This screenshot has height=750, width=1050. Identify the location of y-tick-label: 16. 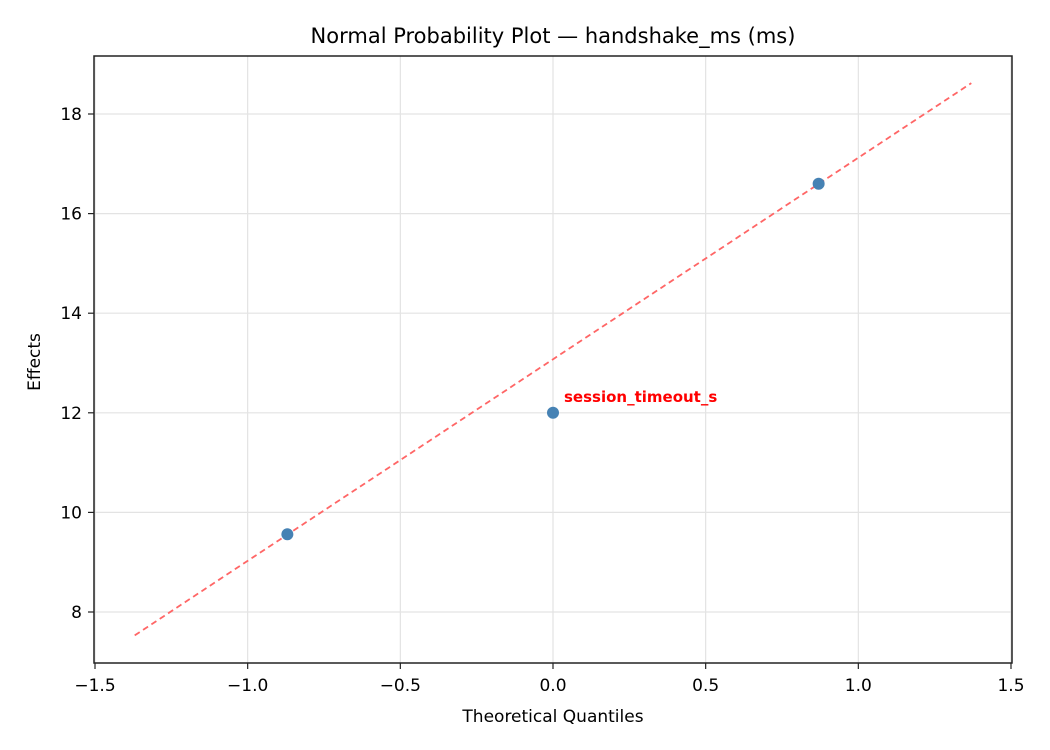
(71, 215).